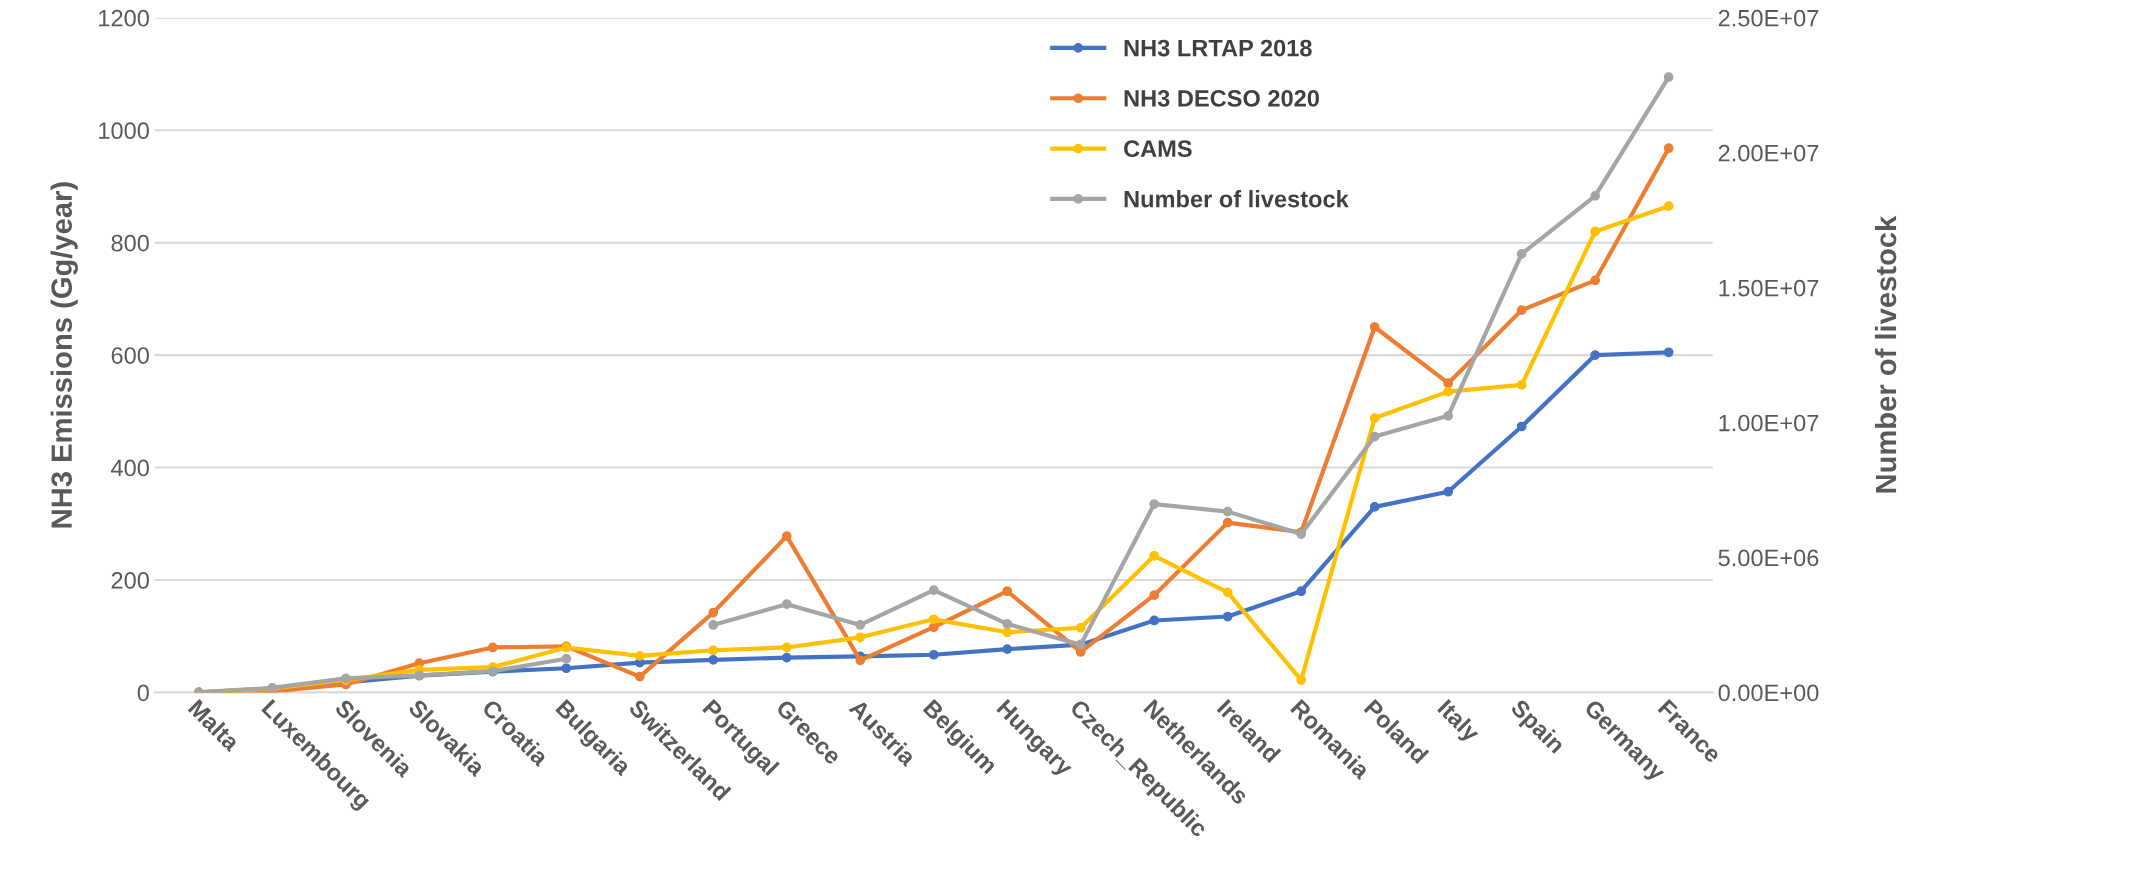 The width and height of the screenshot is (2149, 890). Describe the element at coordinates (130, 243) in the screenshot. I see `y-tick-label: 800` at that location.